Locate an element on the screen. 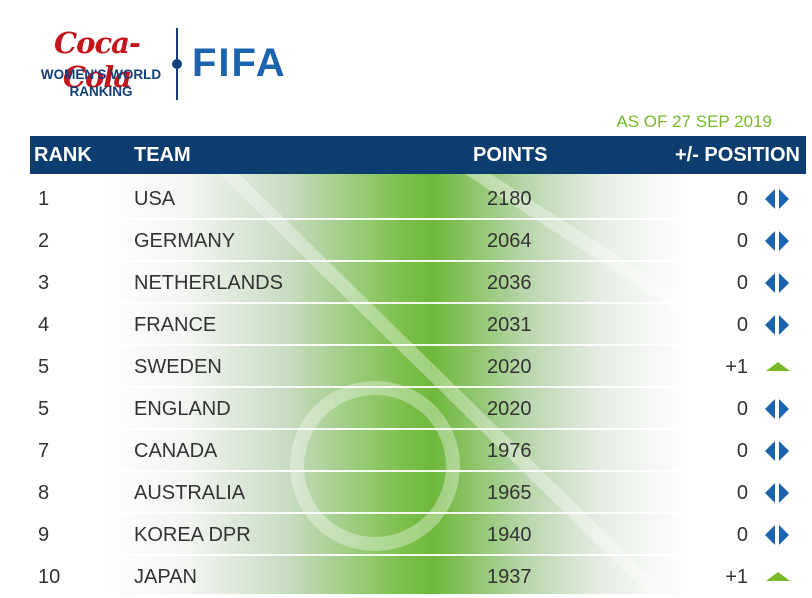 This screenshot has height=598, width=812. as-of-date: AS OF 27 SEP 2019 is located at coordinates (694, 121).